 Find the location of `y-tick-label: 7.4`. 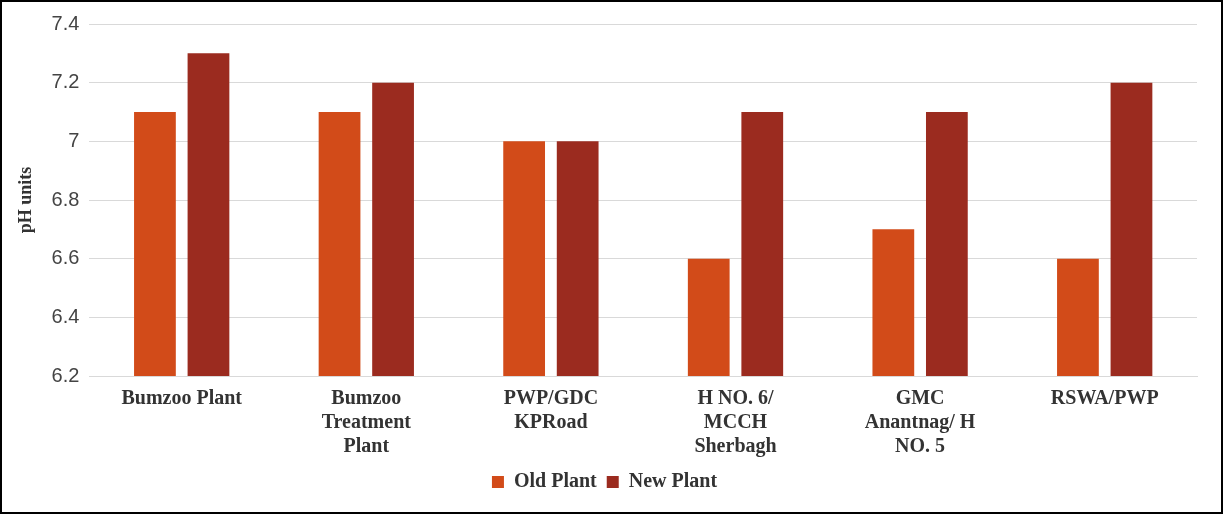

y-tick-label: 7.4 is located at coordinates (65, 22).